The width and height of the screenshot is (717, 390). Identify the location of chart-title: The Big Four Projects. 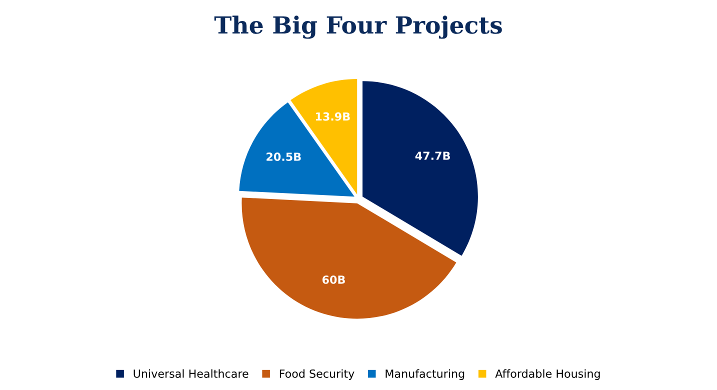
(358, 27).